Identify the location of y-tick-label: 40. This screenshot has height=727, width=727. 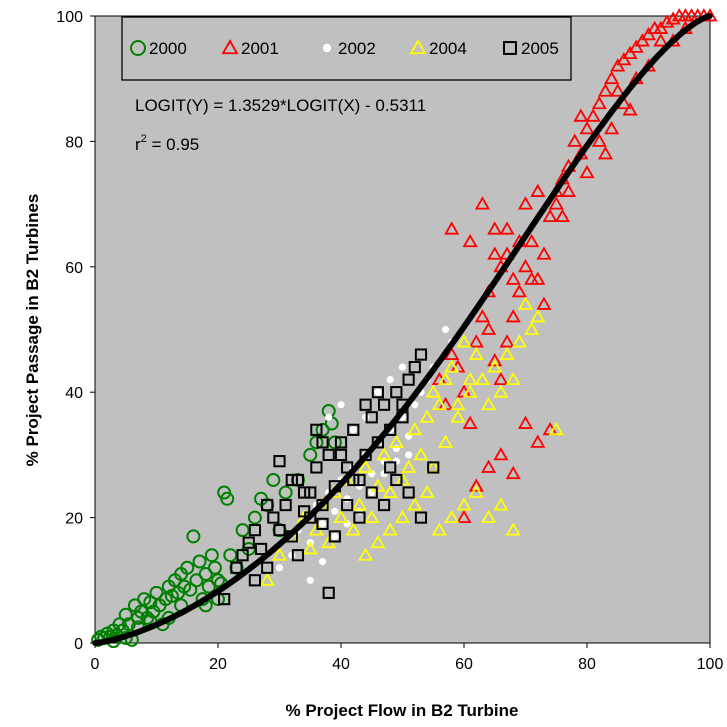
(74, 393).